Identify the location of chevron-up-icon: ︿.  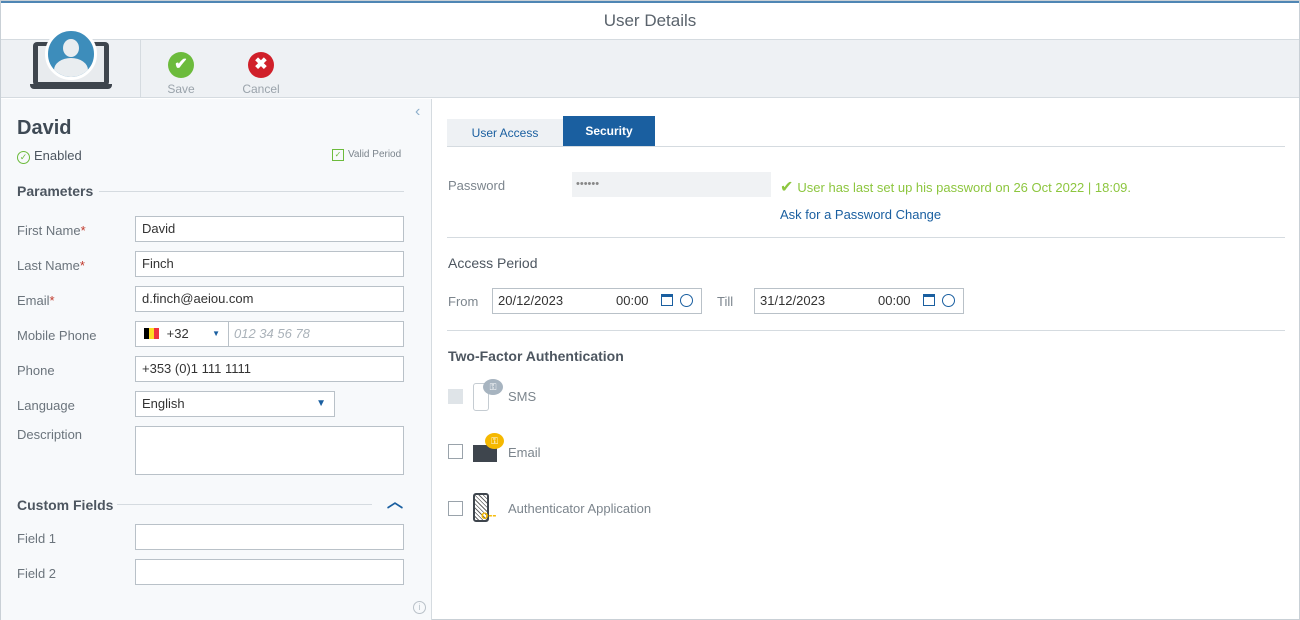
(395, 502).